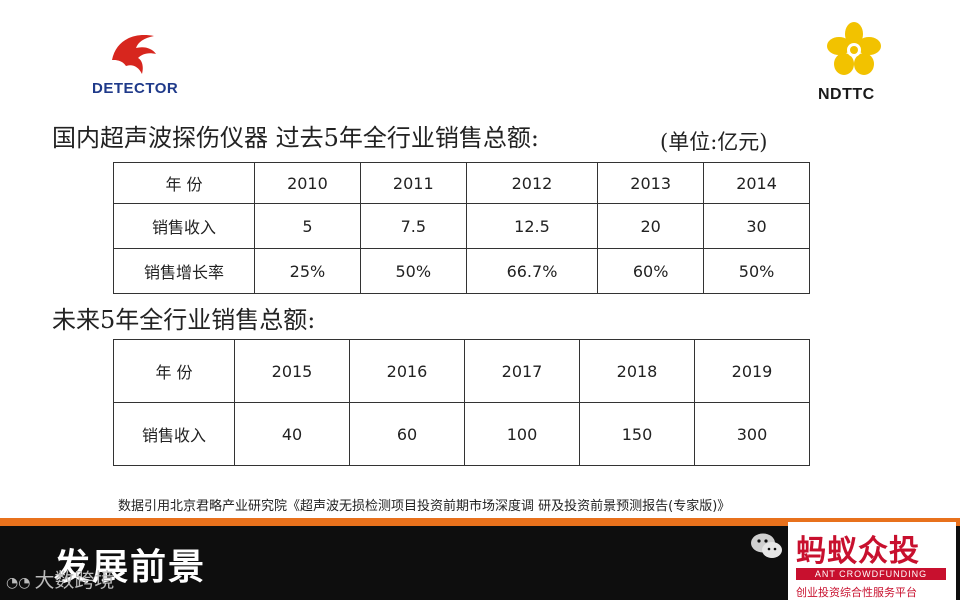 The height and width of the screenshot is (600, 960). Describe the element at coordinates (846, 94) in the screenshot. I see `ndttc-brand-text: NDTTC` at that location.